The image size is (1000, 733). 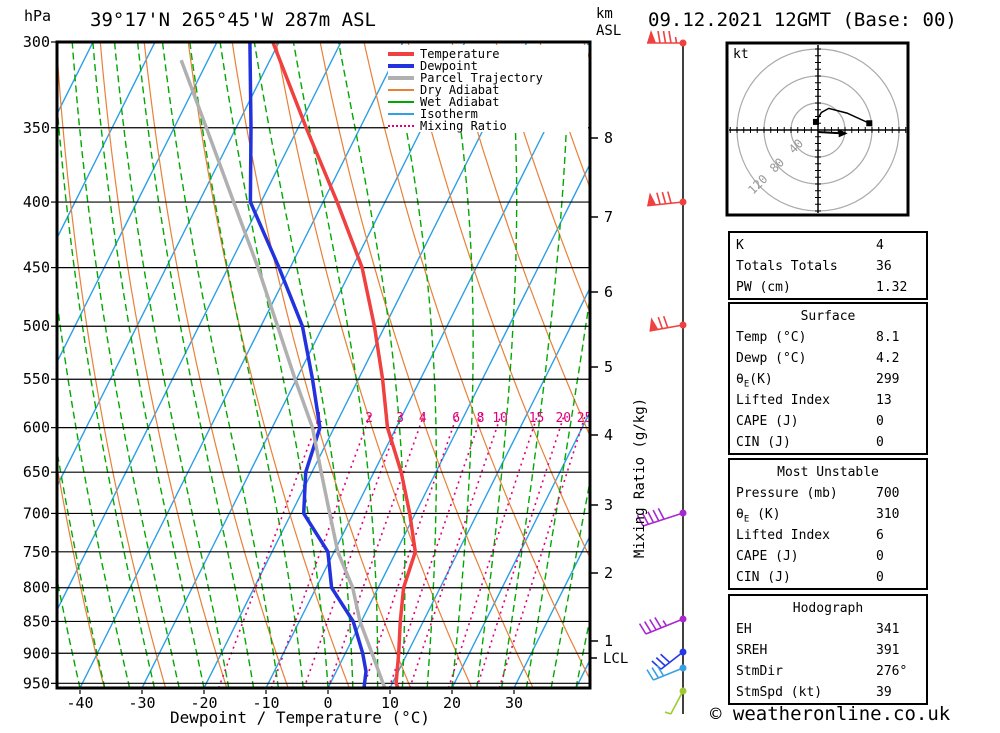 What do you see at coordinates (884, 692) in the screenshot?
I see `stats-row-value: 39` at bounding box center [884, 692].